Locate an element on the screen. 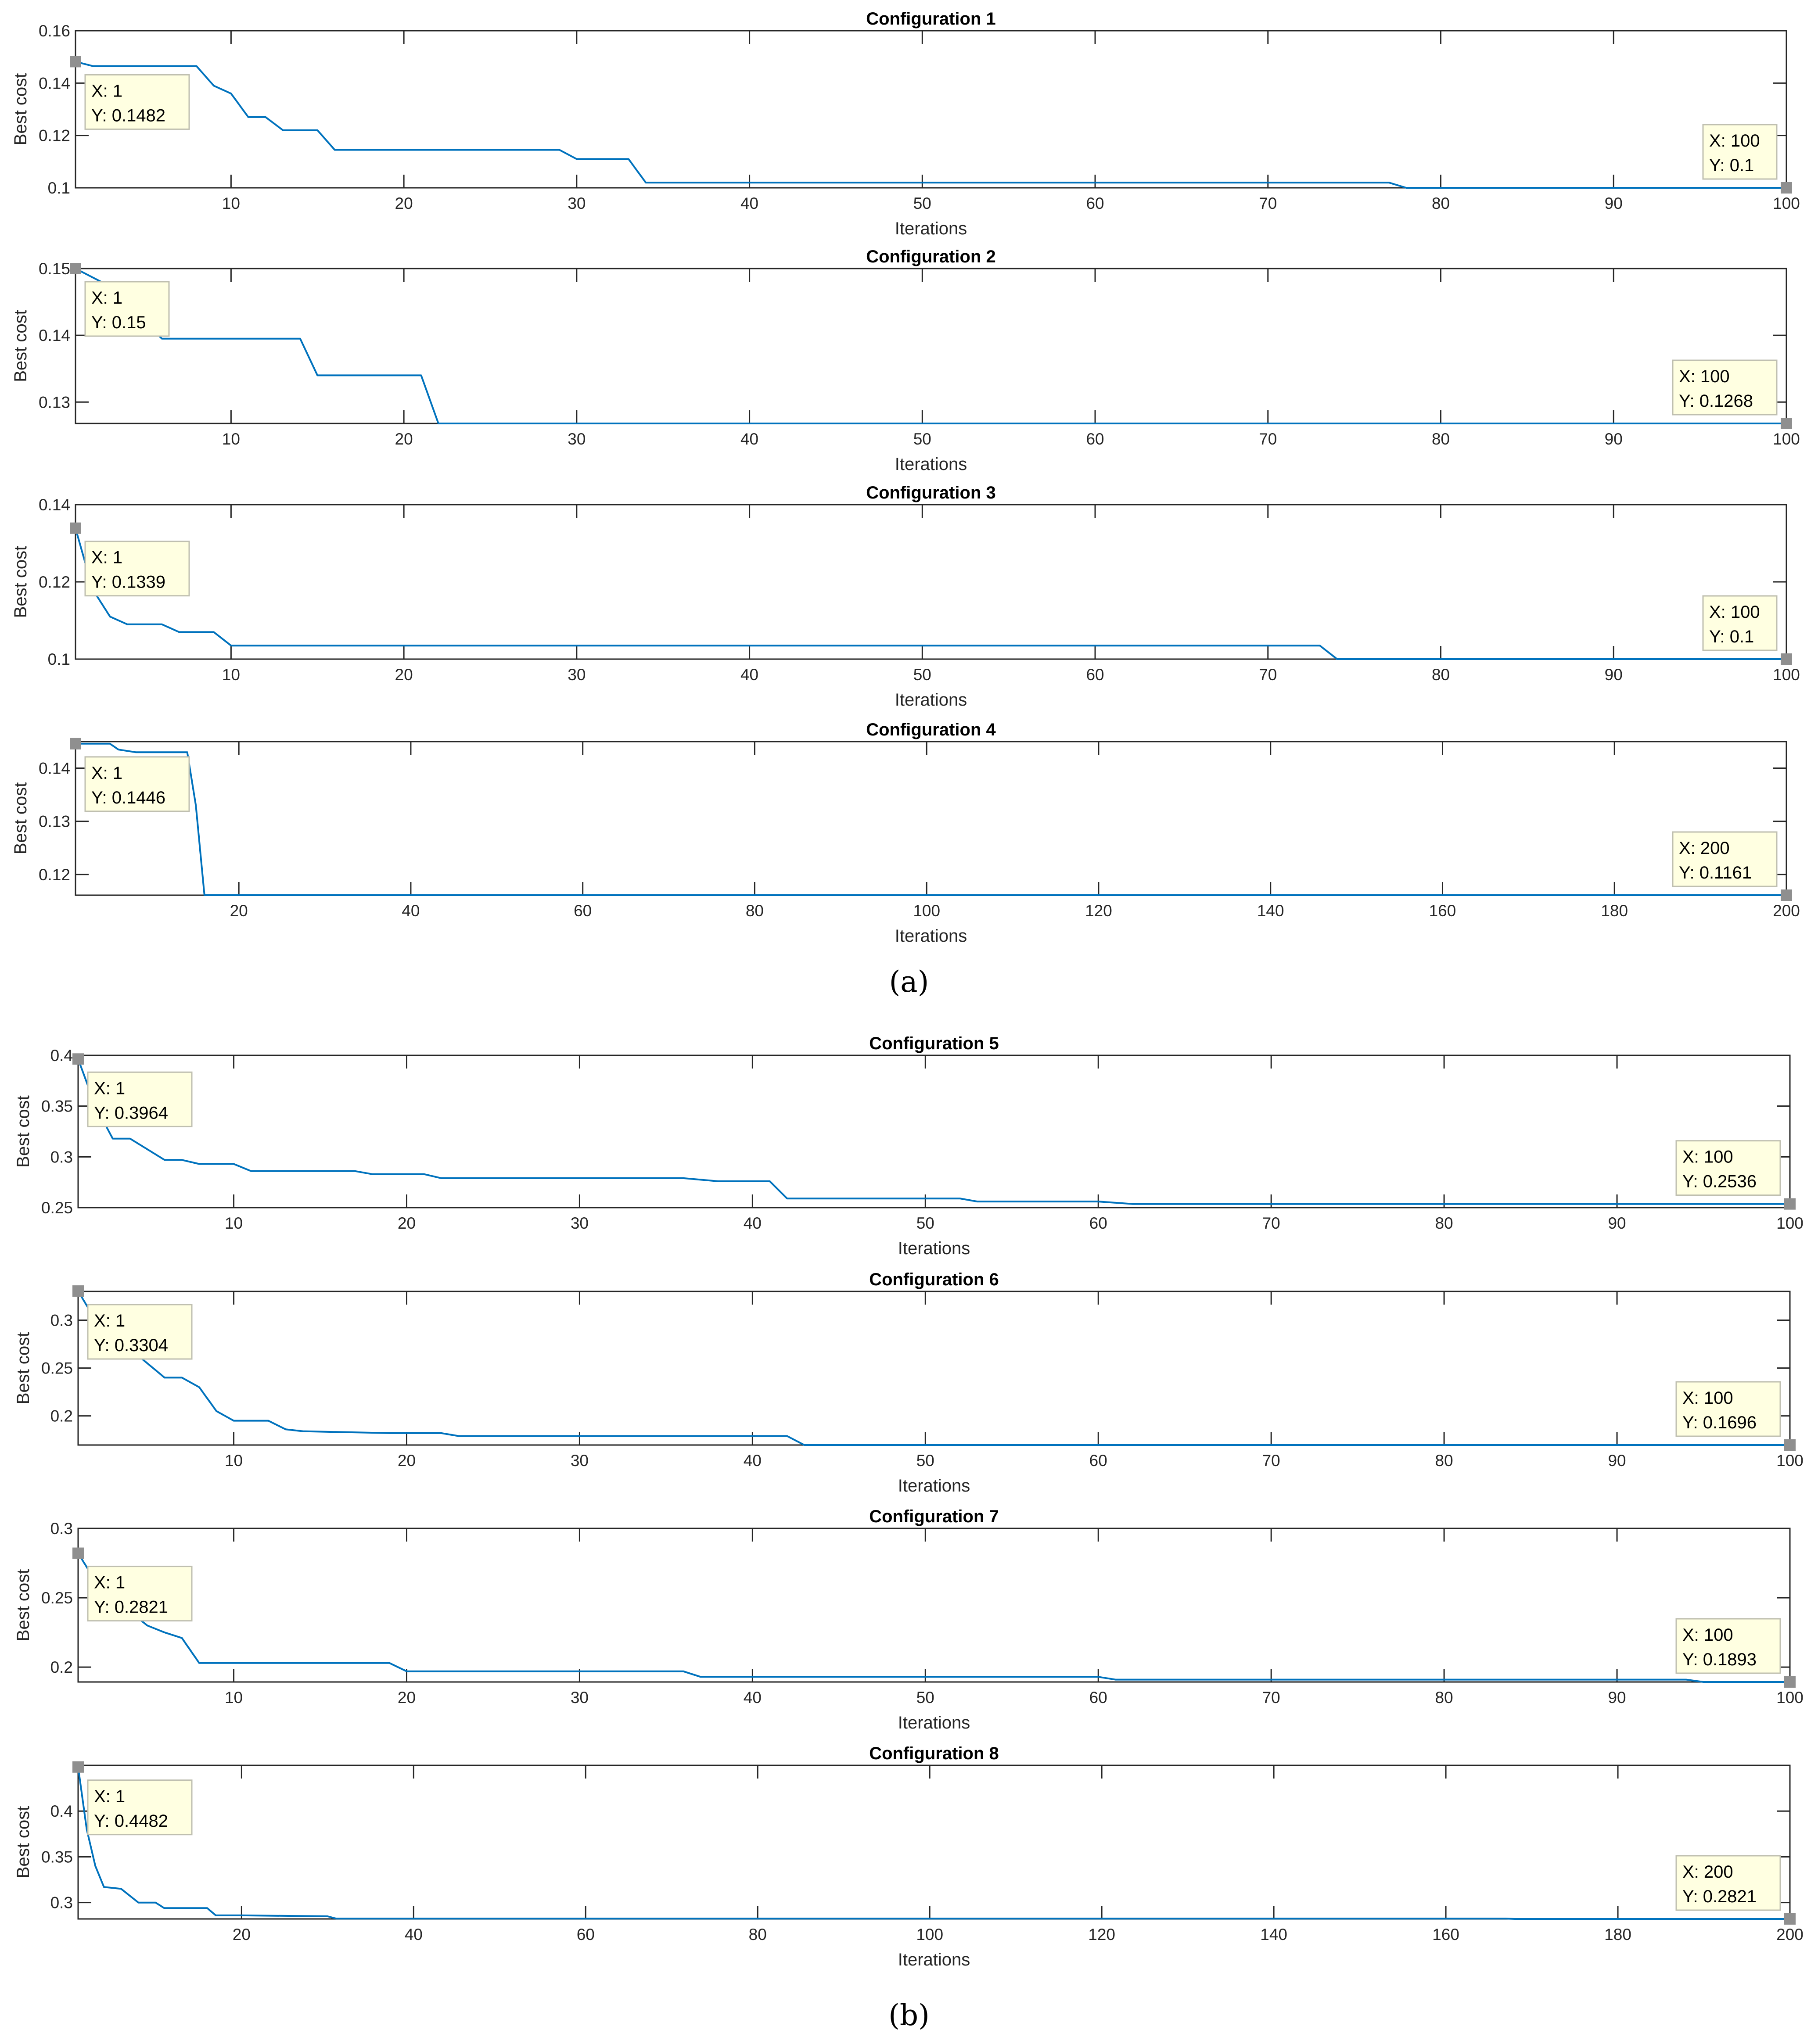  y-tick-label: 0.2 is located at coordinates (61, 1667).